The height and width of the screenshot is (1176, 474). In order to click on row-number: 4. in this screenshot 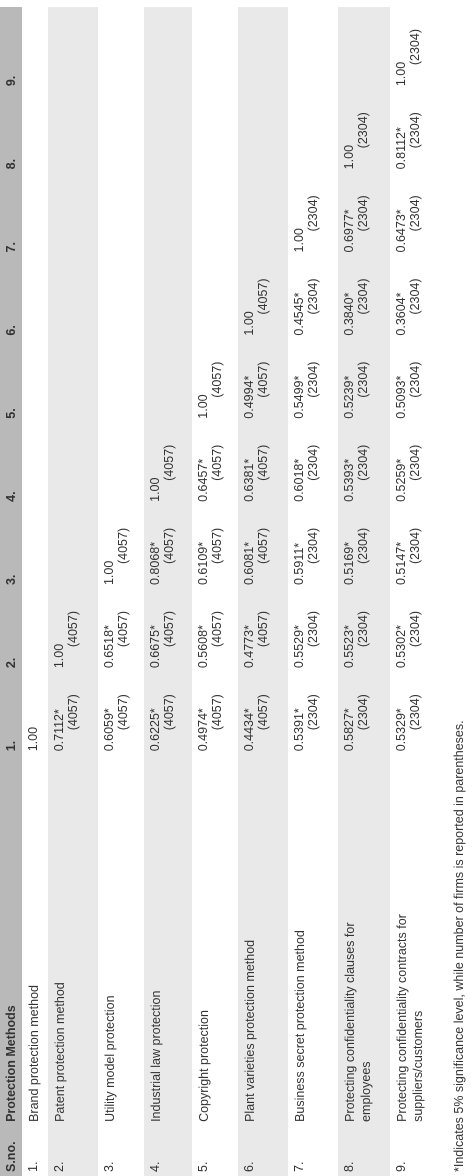, I will do `click(168, 1150)`.